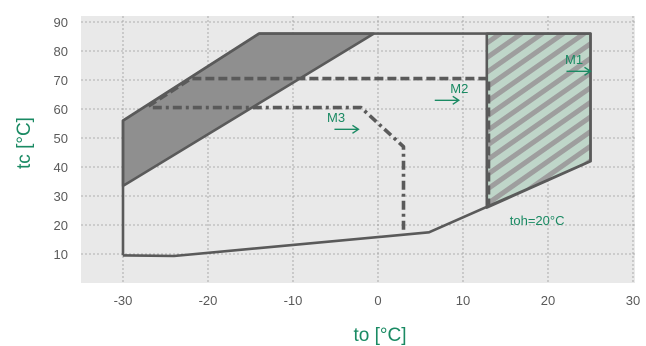 The width and height of the screenshot is (646, 346). What do you see at coordinates (548, 300) in the screenshot?
I see `x-tick-label: 20` at bounding box center [548, 300].